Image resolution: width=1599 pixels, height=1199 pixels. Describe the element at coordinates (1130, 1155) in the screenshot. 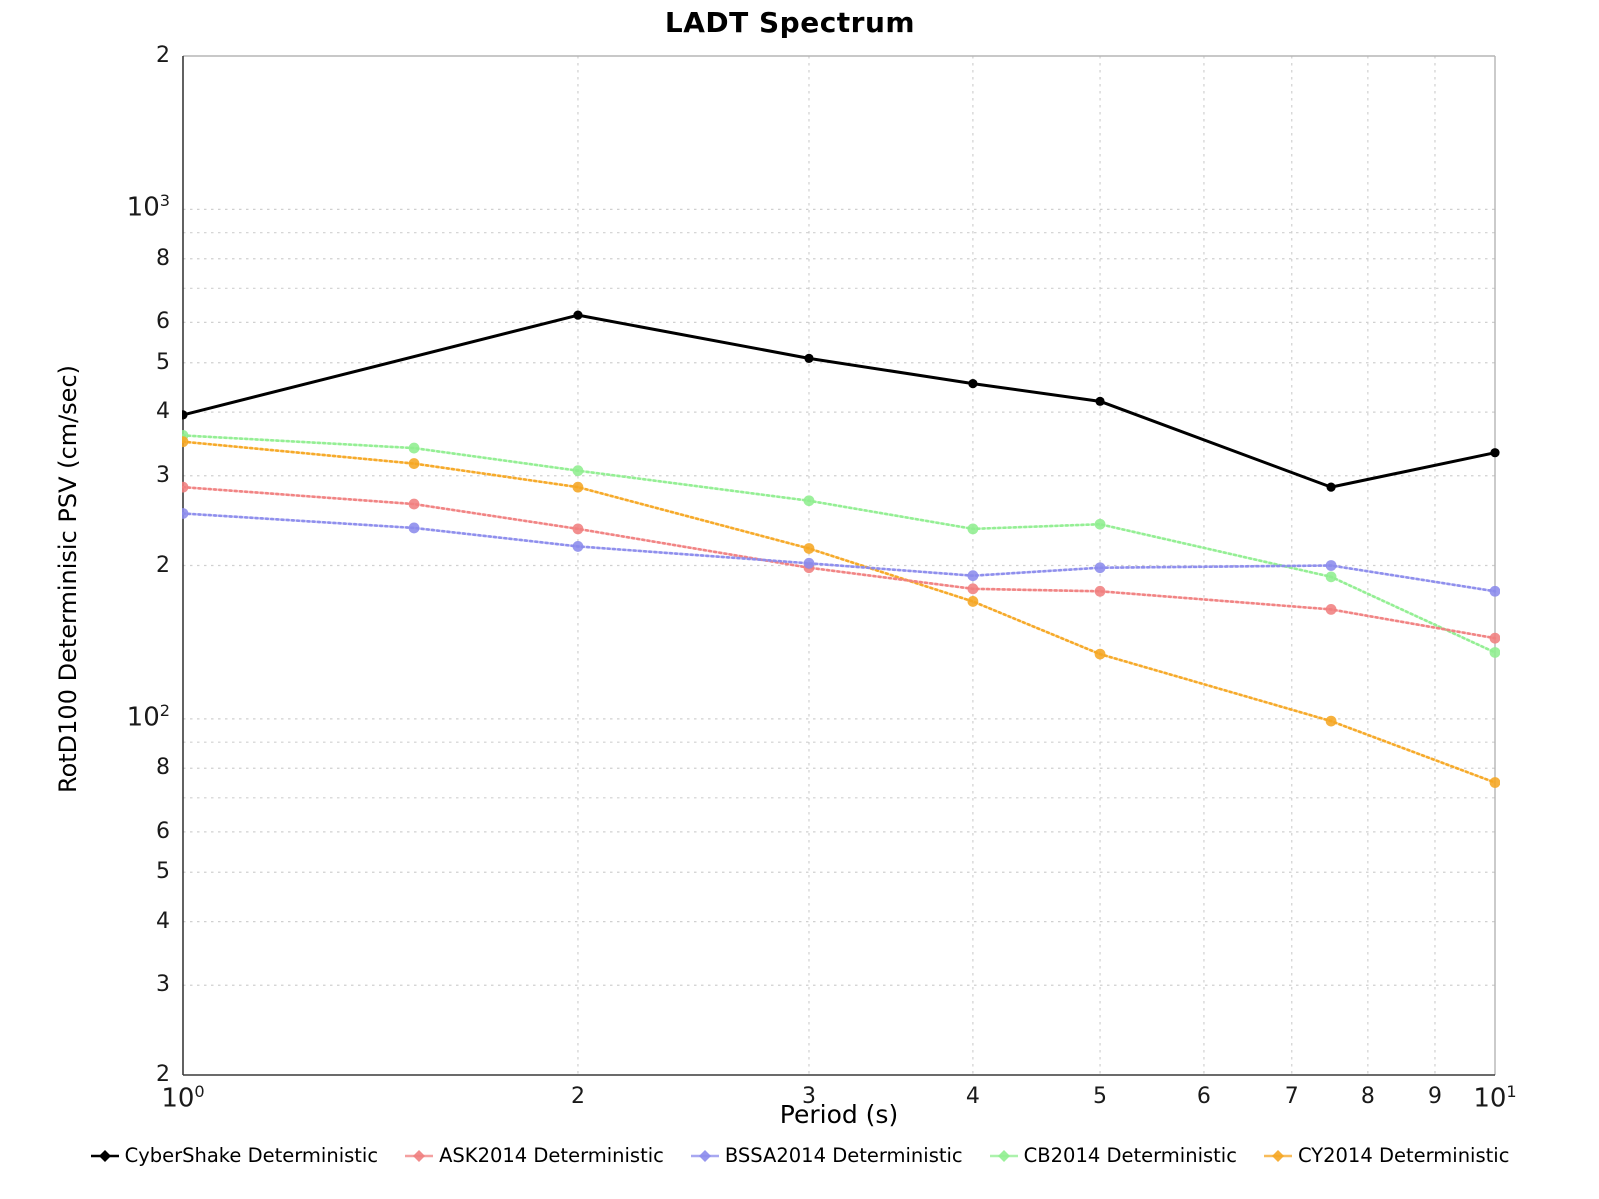

I see `legend-label: CB2014 Deterministic` at that location.